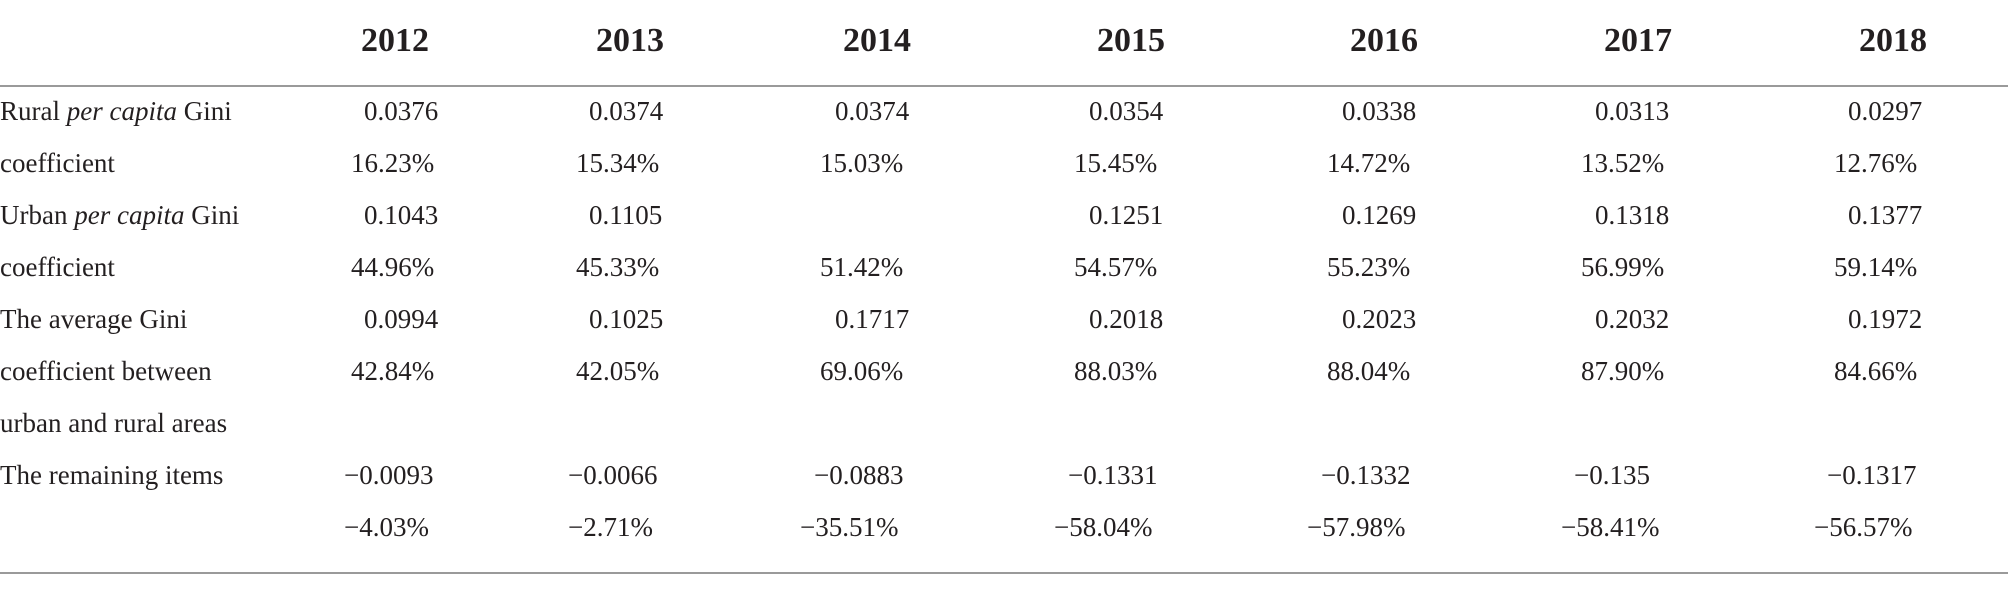  I want to click on table-cell: 0.2018, so click(1126, 319).